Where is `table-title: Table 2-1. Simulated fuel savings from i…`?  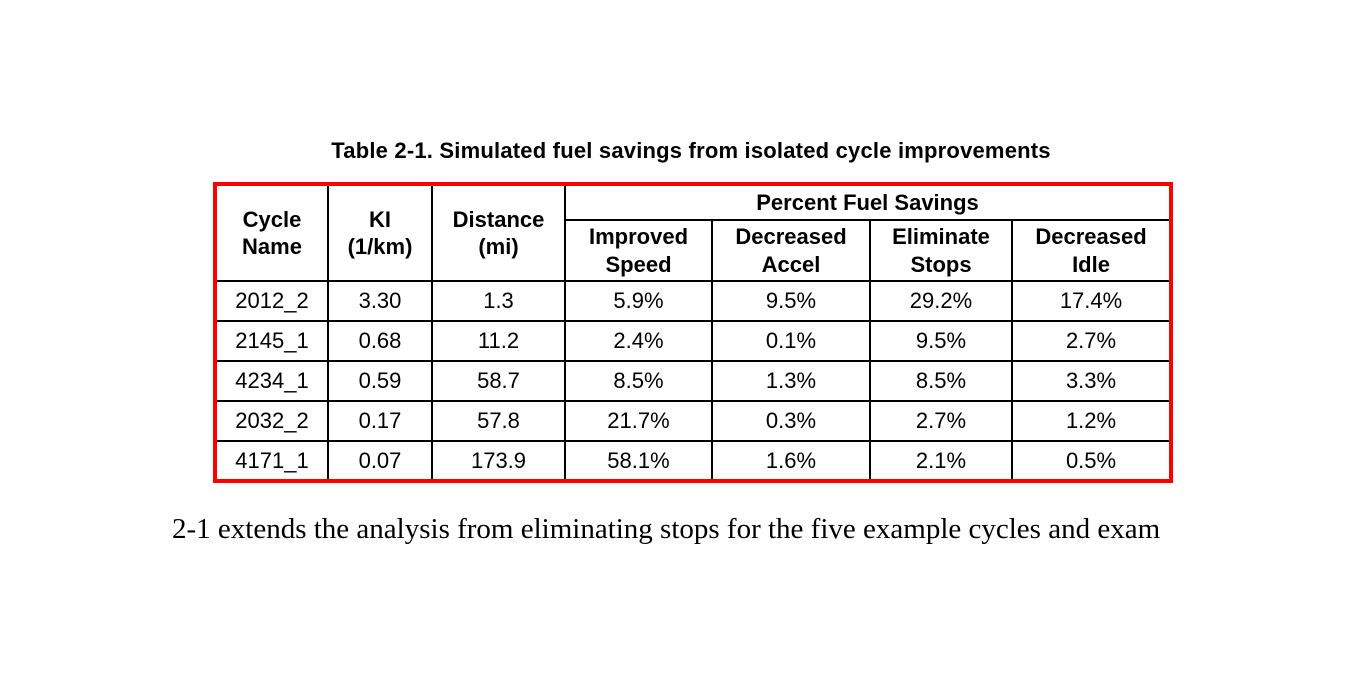 table-title: Table 2-1. Simulated fuel savings from i… is located at coordinates (691, 150).